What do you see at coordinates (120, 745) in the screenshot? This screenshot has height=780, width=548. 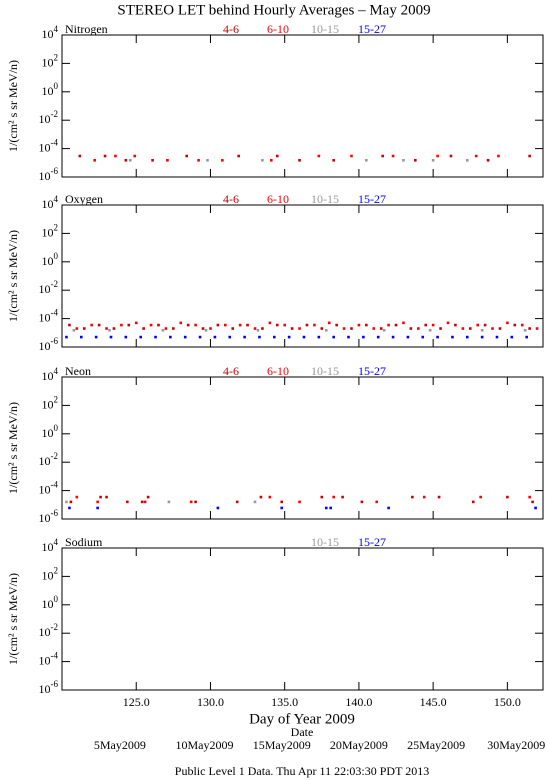 I see `date-tick-label: 5May2009` at bounding box center [120, 745].